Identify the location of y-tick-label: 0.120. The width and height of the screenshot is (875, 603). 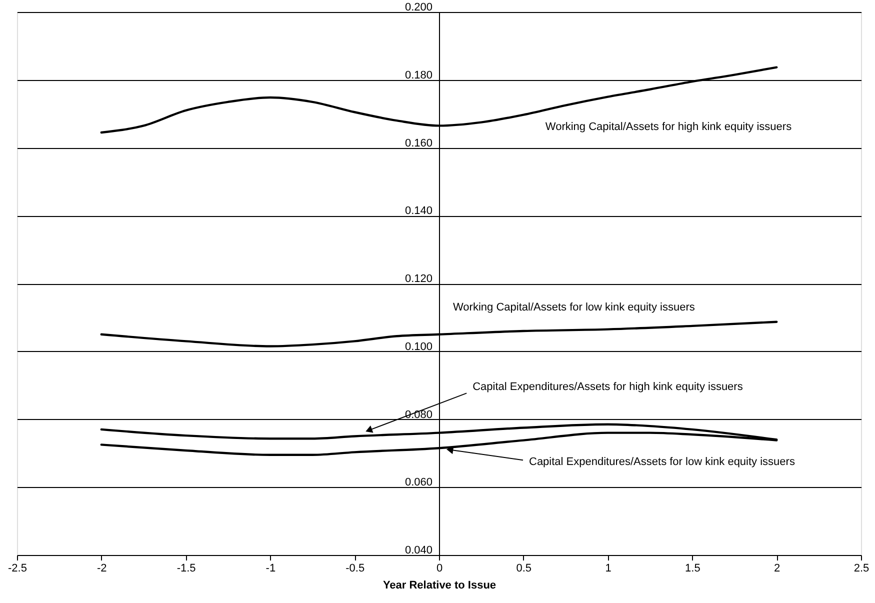
(418, 279).